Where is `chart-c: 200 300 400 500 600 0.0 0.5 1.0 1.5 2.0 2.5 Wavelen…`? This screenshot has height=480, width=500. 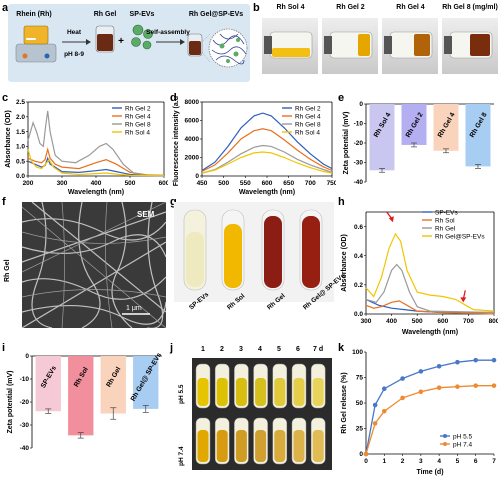 chart-c: 200 300 400 500 600 0.0 0.5 1.0 1.5 2.0 2.5 Wavelen… is located at coordinates (86, 147).